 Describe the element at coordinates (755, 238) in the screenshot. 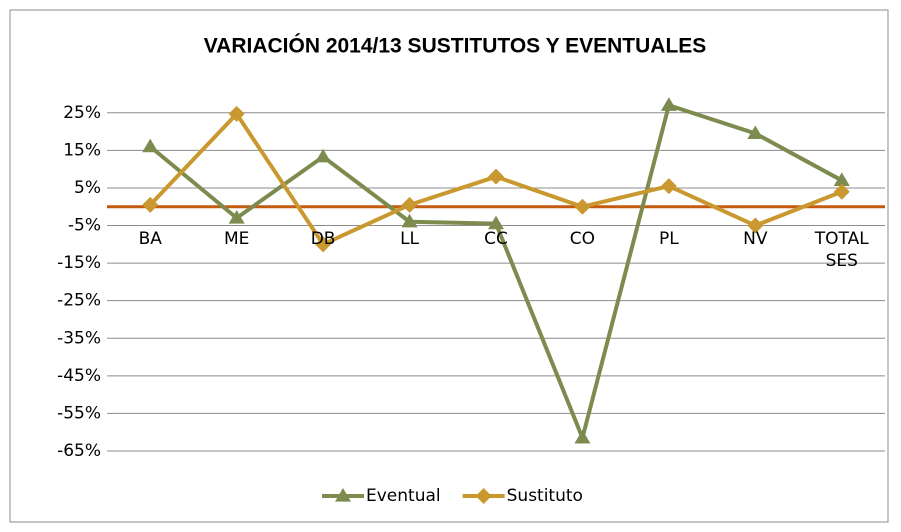

I see `x-tick-label: NV` at that location.